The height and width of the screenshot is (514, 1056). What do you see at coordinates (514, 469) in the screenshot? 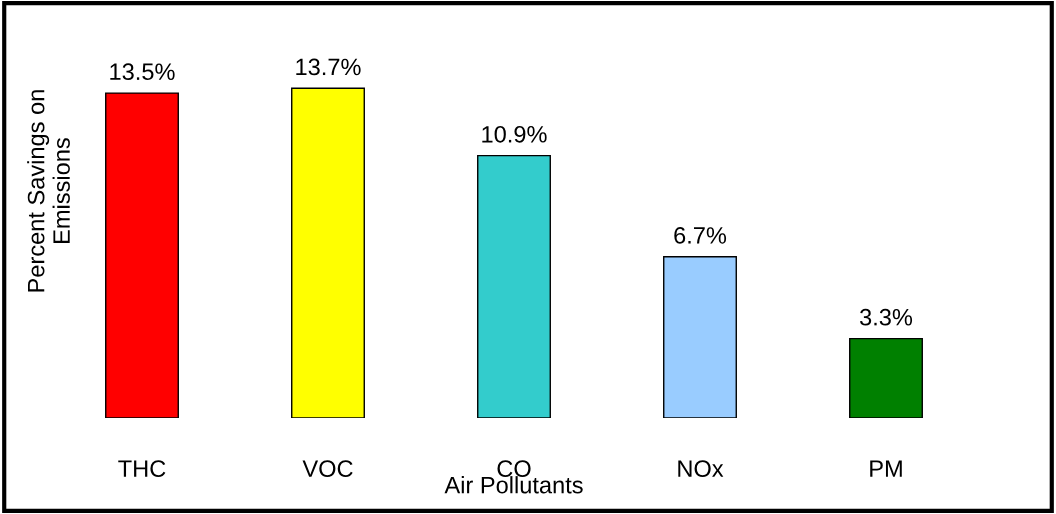
I see `x-tick-label: CO` at bounding box center [514, 469].